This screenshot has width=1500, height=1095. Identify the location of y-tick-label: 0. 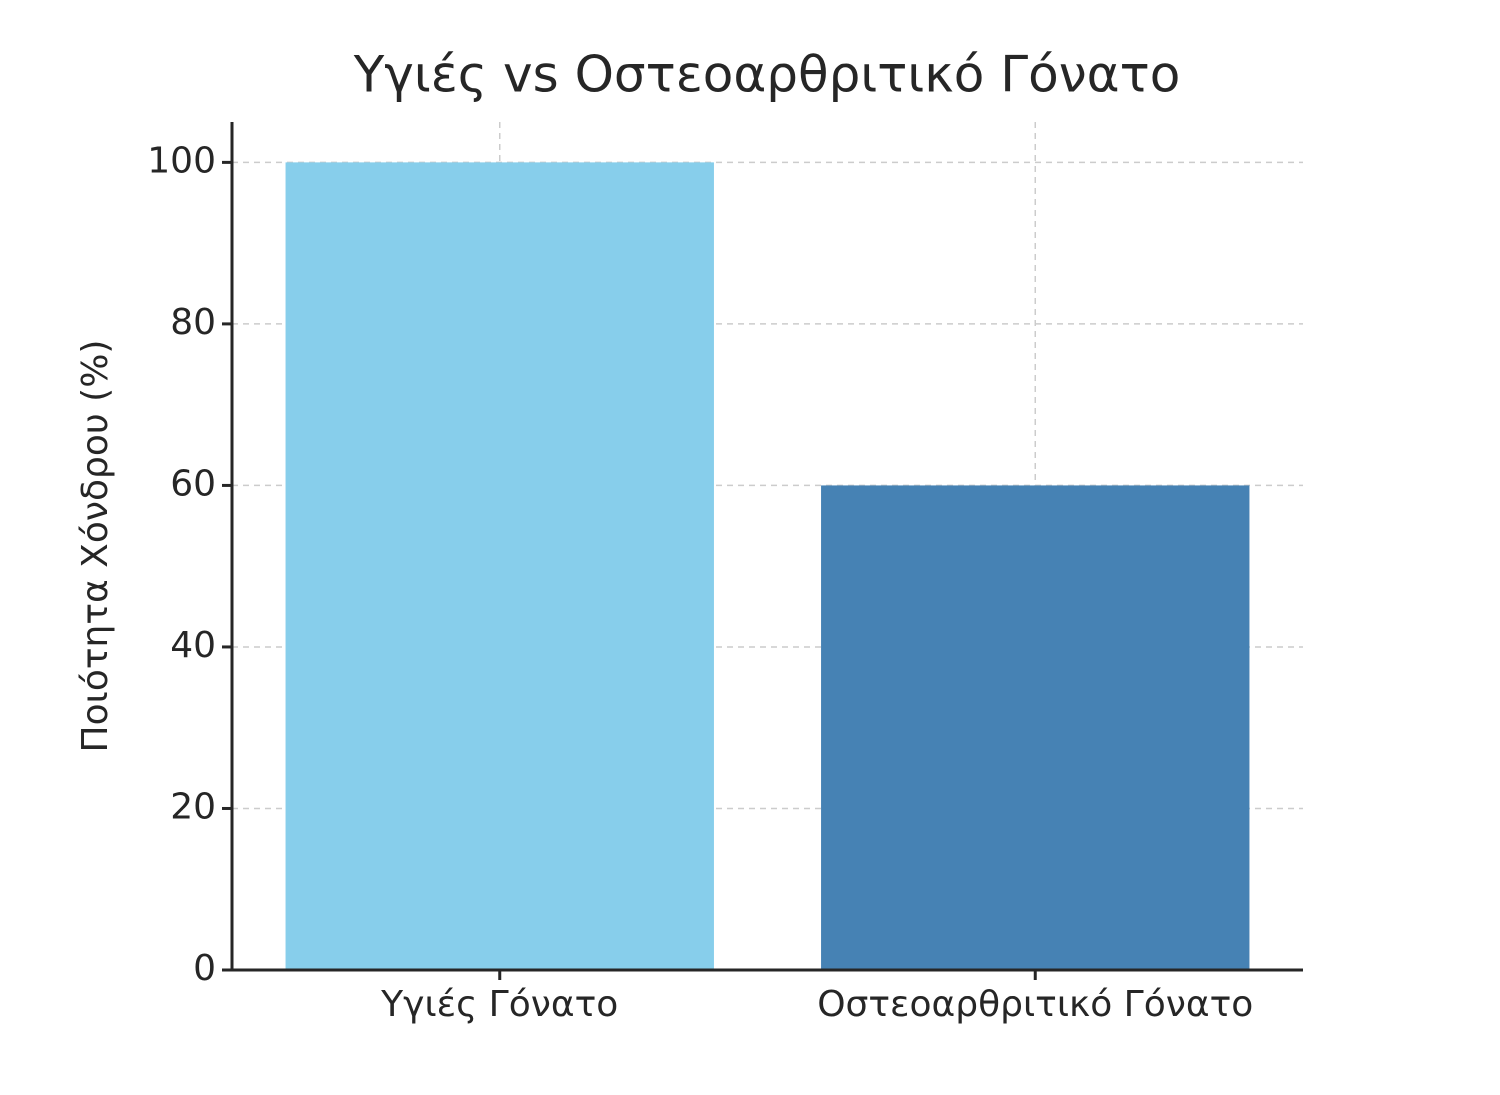
(204, 968).